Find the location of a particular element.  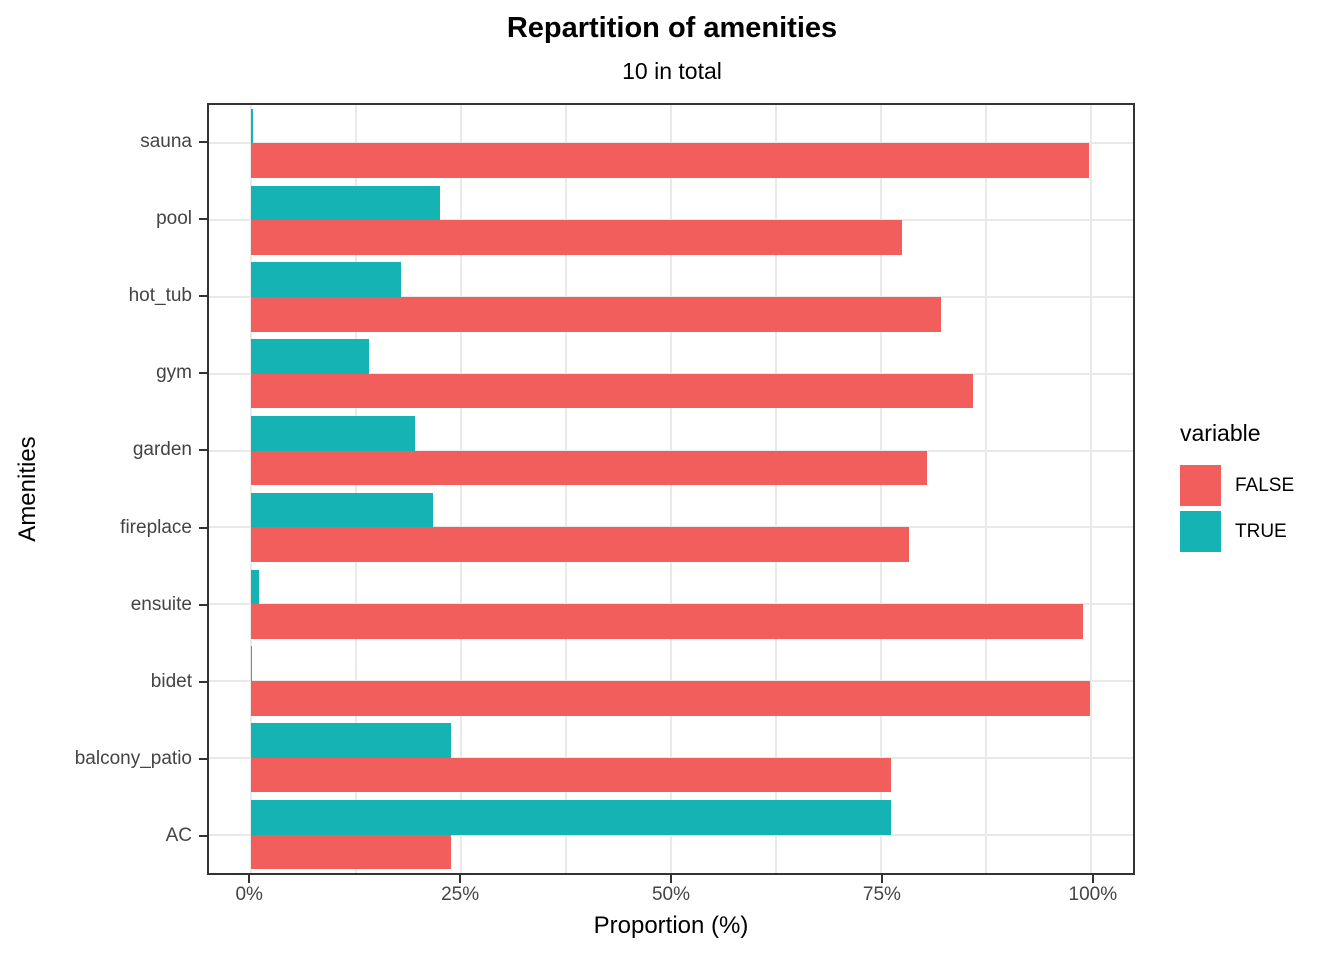

bar-fireplace-true is located at coordinates (342, 510).